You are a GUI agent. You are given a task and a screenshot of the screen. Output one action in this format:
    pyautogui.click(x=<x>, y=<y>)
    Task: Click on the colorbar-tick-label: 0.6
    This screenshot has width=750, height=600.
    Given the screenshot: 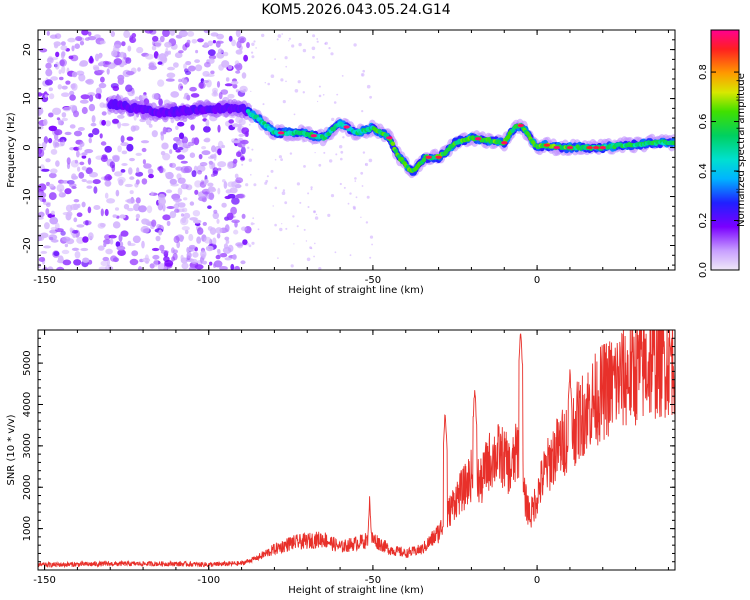 What is the action you would take?
    pyautogui.click(x=703, y=122)
    